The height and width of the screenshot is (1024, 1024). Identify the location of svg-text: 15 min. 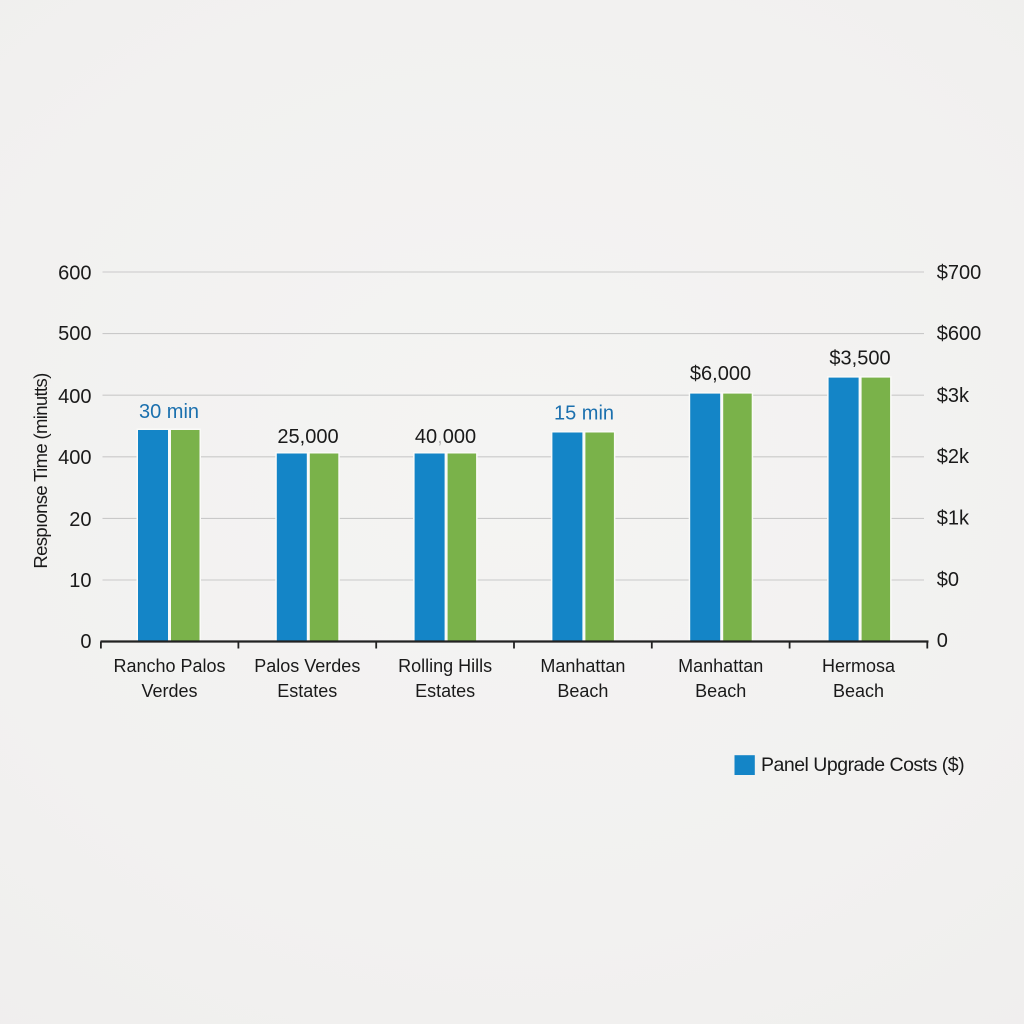
(584, 414).